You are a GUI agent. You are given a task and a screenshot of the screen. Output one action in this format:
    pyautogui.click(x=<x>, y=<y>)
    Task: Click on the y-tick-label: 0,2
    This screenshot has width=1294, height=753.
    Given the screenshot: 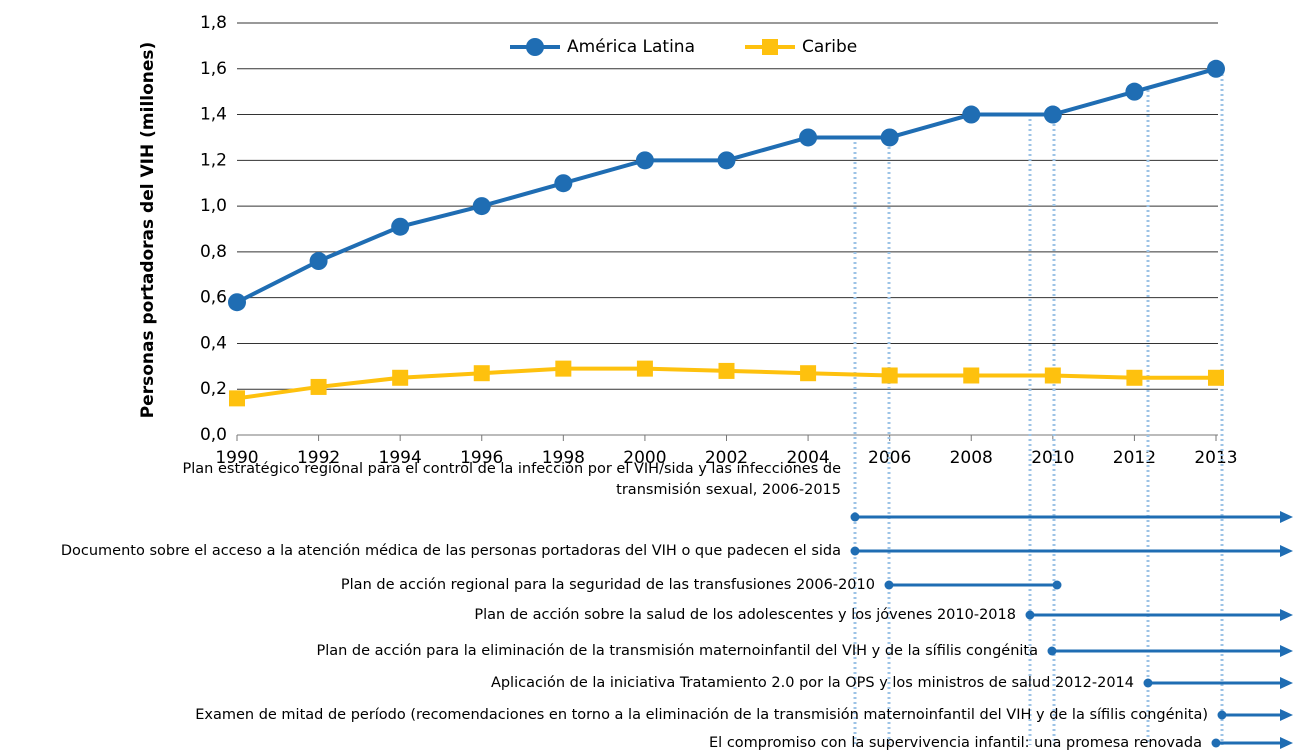 What is the action you would take?
    pyautogui.click(x=213, y=389)
    